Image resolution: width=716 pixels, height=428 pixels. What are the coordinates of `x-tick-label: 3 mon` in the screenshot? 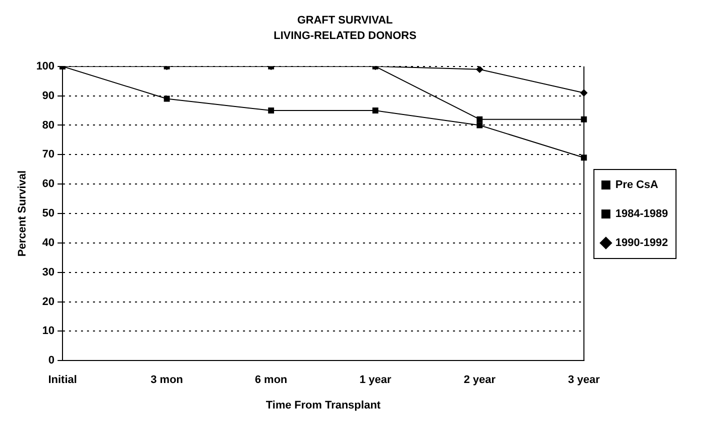 It's located at (167, 380).